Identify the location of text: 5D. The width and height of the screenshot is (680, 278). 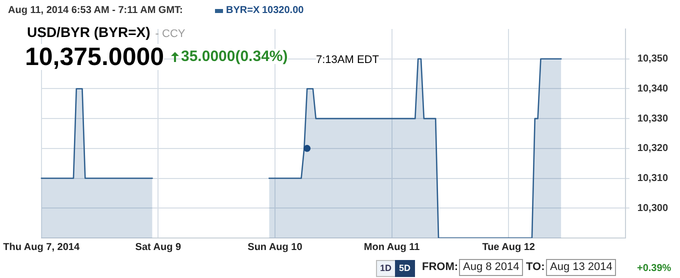
(405, 268).